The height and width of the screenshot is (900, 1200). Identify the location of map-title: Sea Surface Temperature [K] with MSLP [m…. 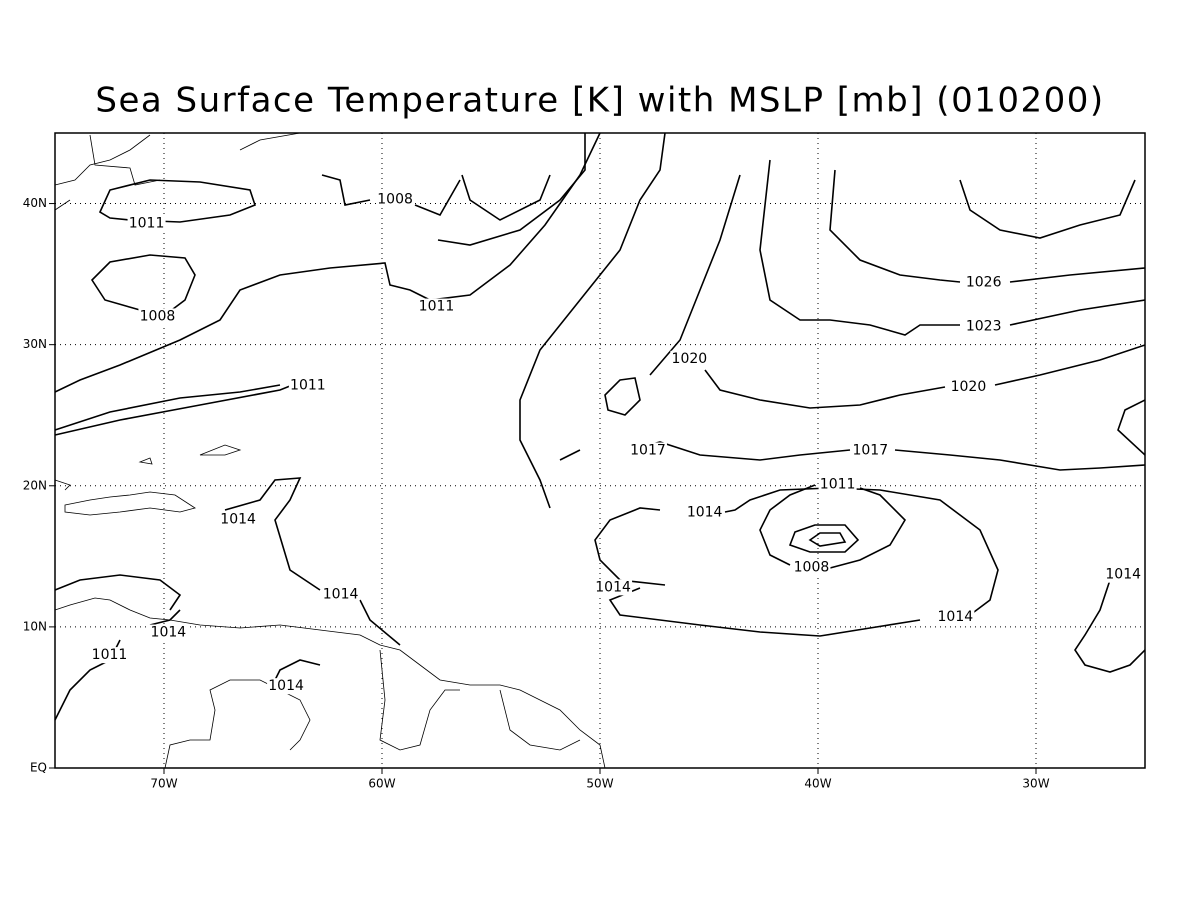
(599, 101).